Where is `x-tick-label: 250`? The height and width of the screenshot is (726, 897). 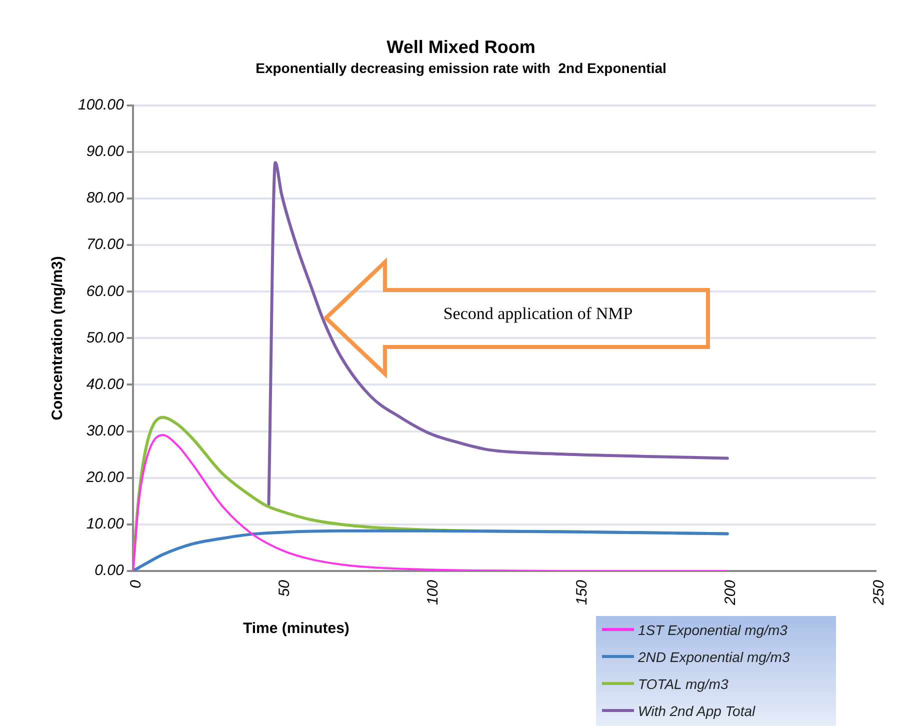
x-tick-label: 250 is located at coordinates (879, 592).